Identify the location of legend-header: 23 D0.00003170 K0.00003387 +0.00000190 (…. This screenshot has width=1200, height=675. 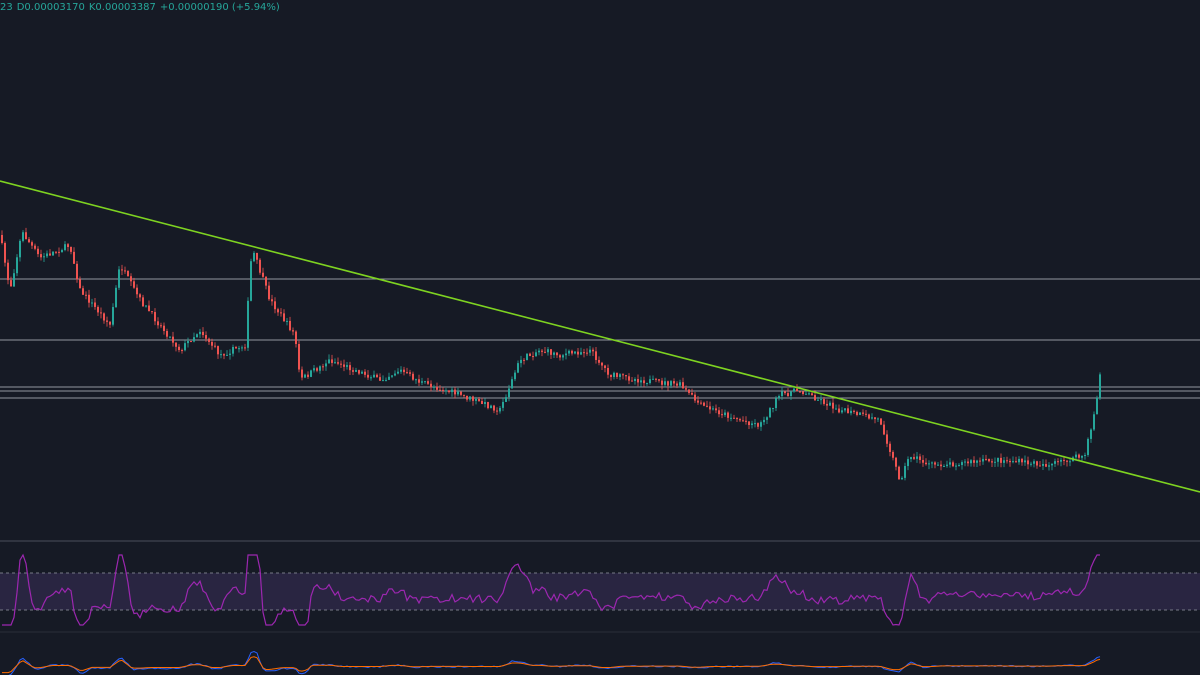
(140, 7).